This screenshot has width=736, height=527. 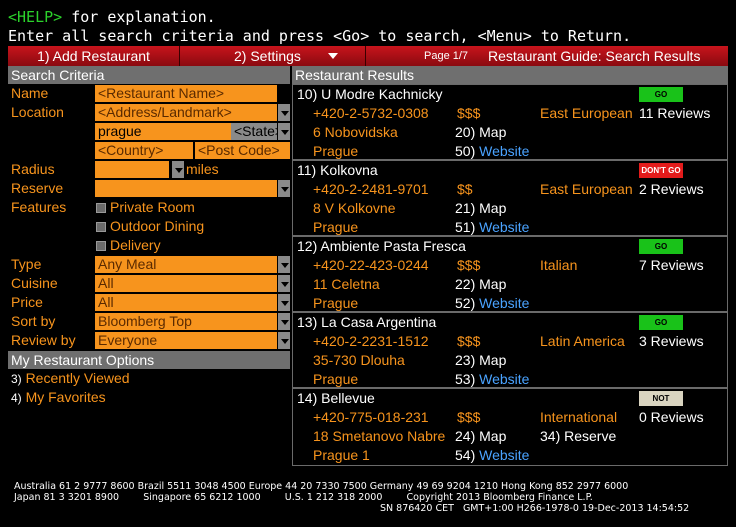 I want to click on settings-button: 2) Settings, so click(x=273, y=56).